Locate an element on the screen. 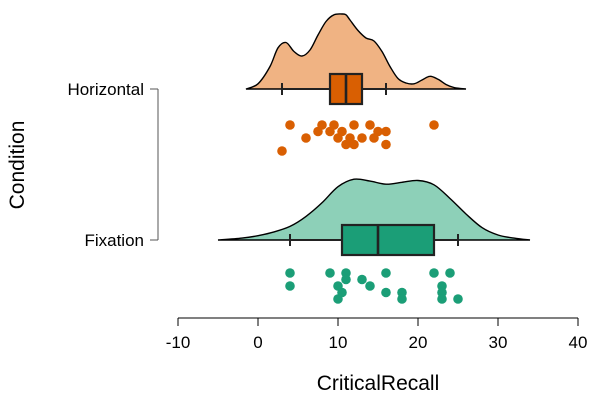 This screenshot has height=401, width=602. box-iqr-fixation is located at coordinates (388, 240).